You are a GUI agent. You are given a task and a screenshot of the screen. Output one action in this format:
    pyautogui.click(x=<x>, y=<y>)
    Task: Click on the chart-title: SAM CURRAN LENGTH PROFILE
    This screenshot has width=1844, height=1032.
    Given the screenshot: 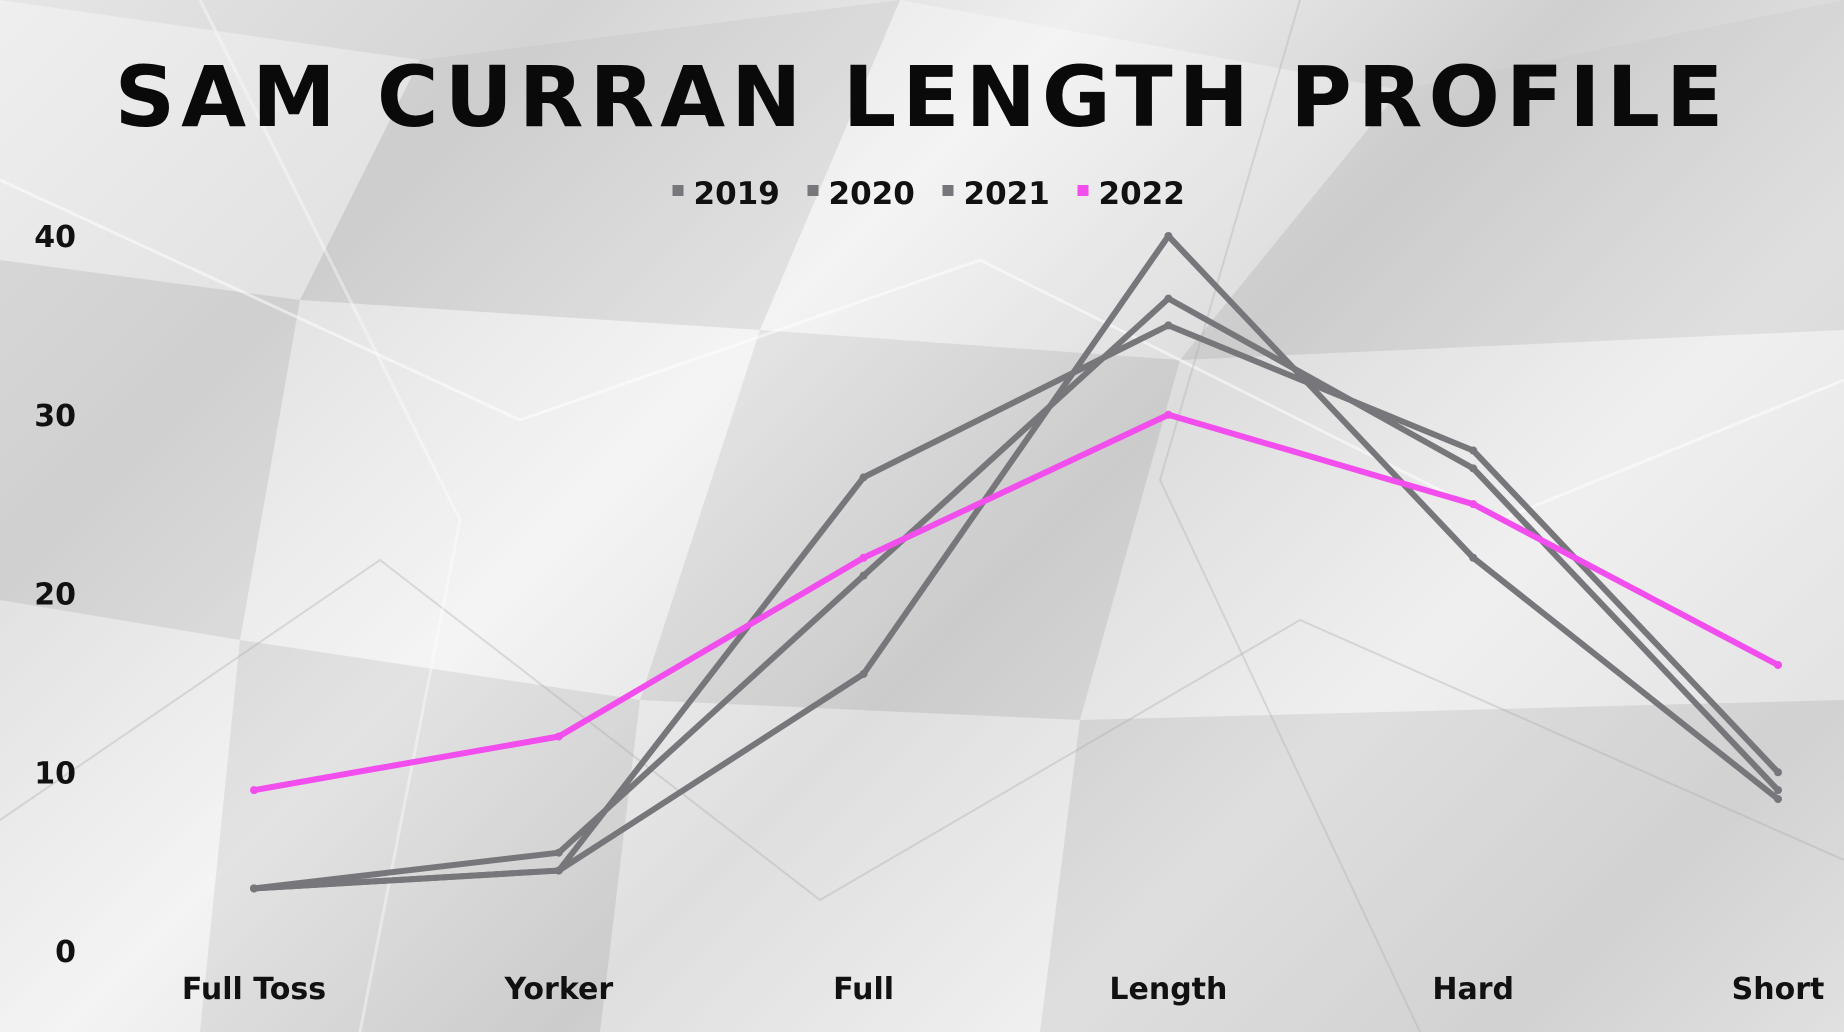 What is the action you would take?
    pyautogui.click(x=922, y=97)
    